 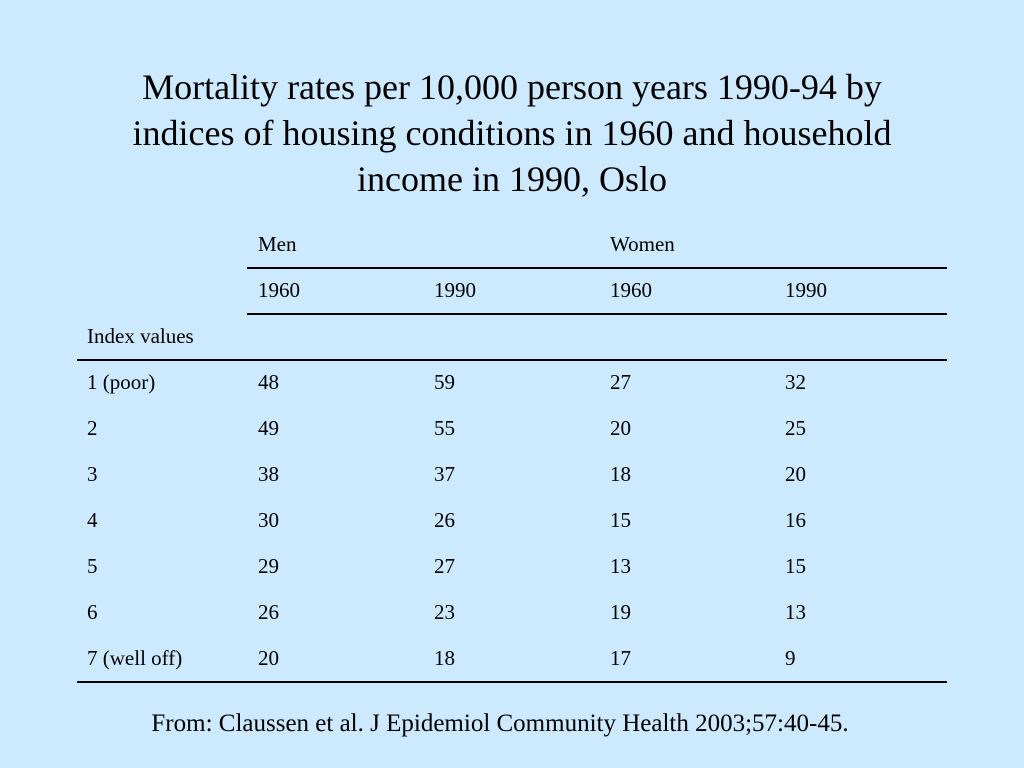 I want to click on index-label-rule, so click(x=512, y=360).